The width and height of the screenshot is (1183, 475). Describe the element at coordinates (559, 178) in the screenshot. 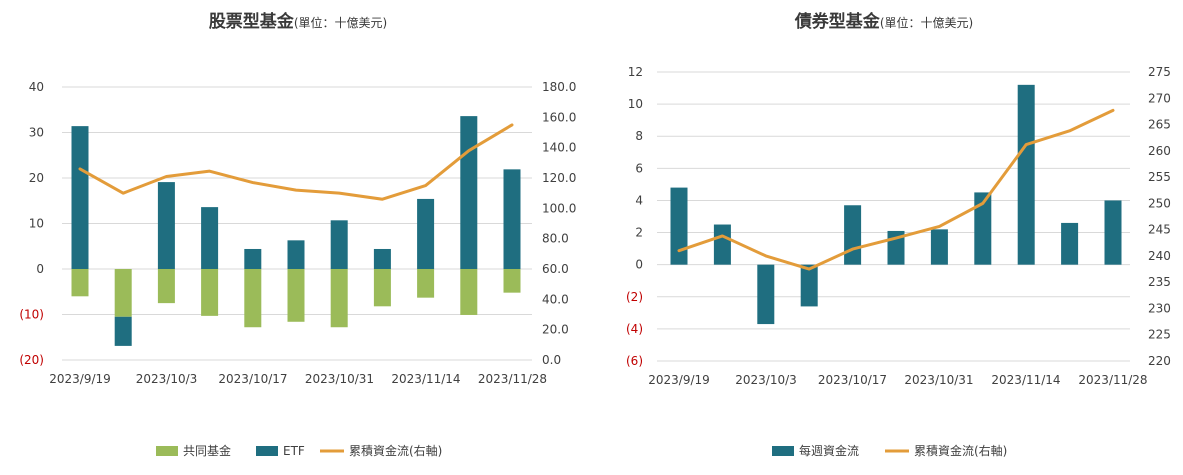

I see `y-right-tick: 120.0` at that location.